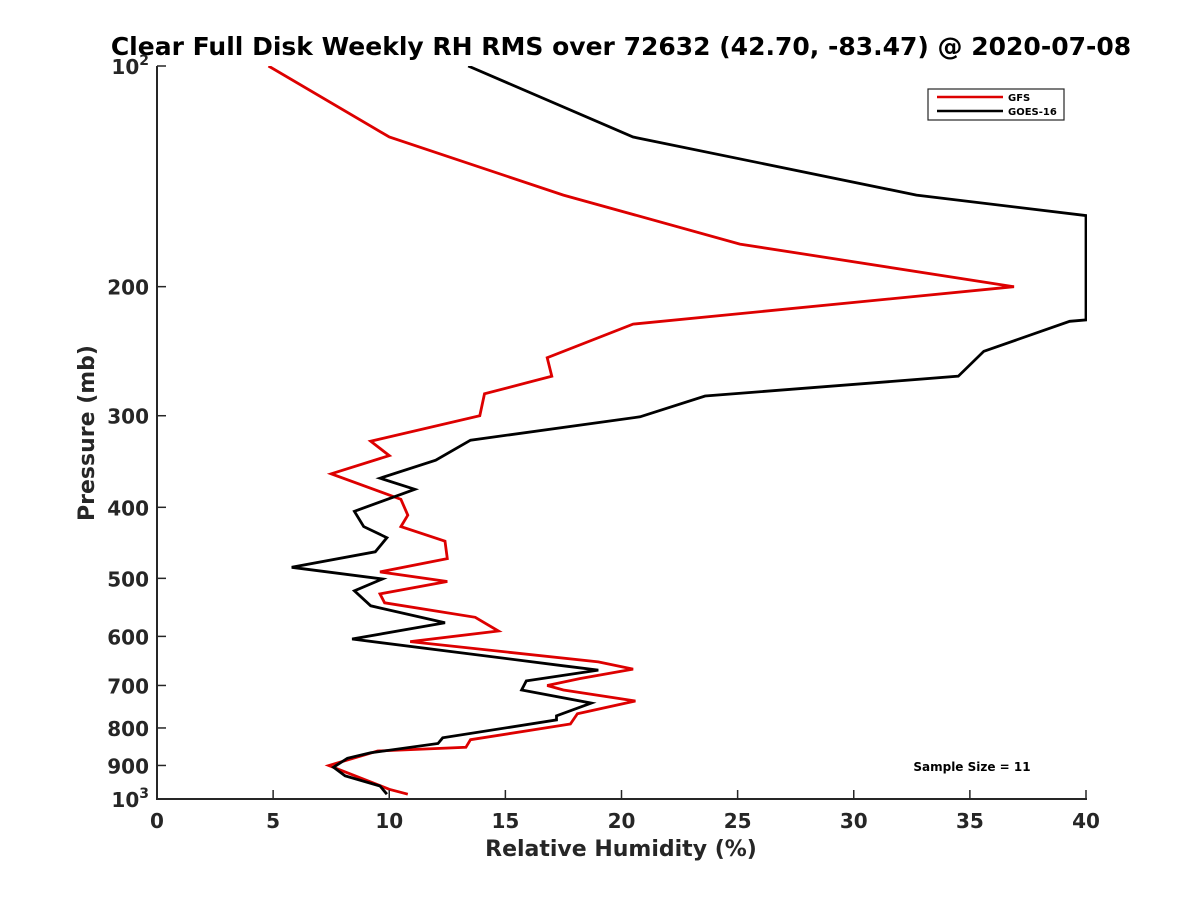 The width and height of the screenshot is (1200, 900). I want to click on x-tick-label: 10, so click(389, 821).